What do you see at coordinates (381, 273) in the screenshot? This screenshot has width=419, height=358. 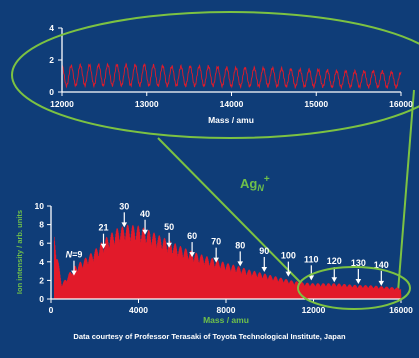 I see `peak-label-group: 140` at bounding box center [381, 273].